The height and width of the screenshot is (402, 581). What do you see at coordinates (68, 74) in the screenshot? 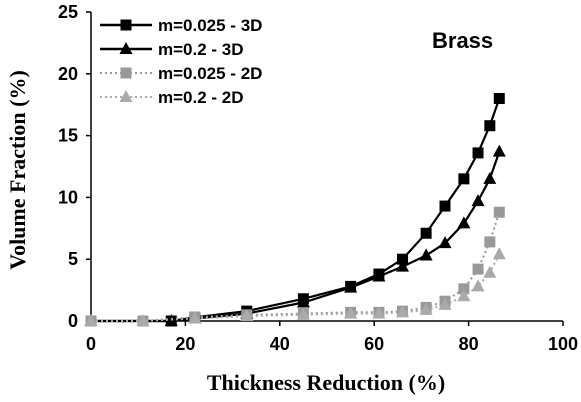
I see `y-tick-label: 20` at bounding box center [68, 74].